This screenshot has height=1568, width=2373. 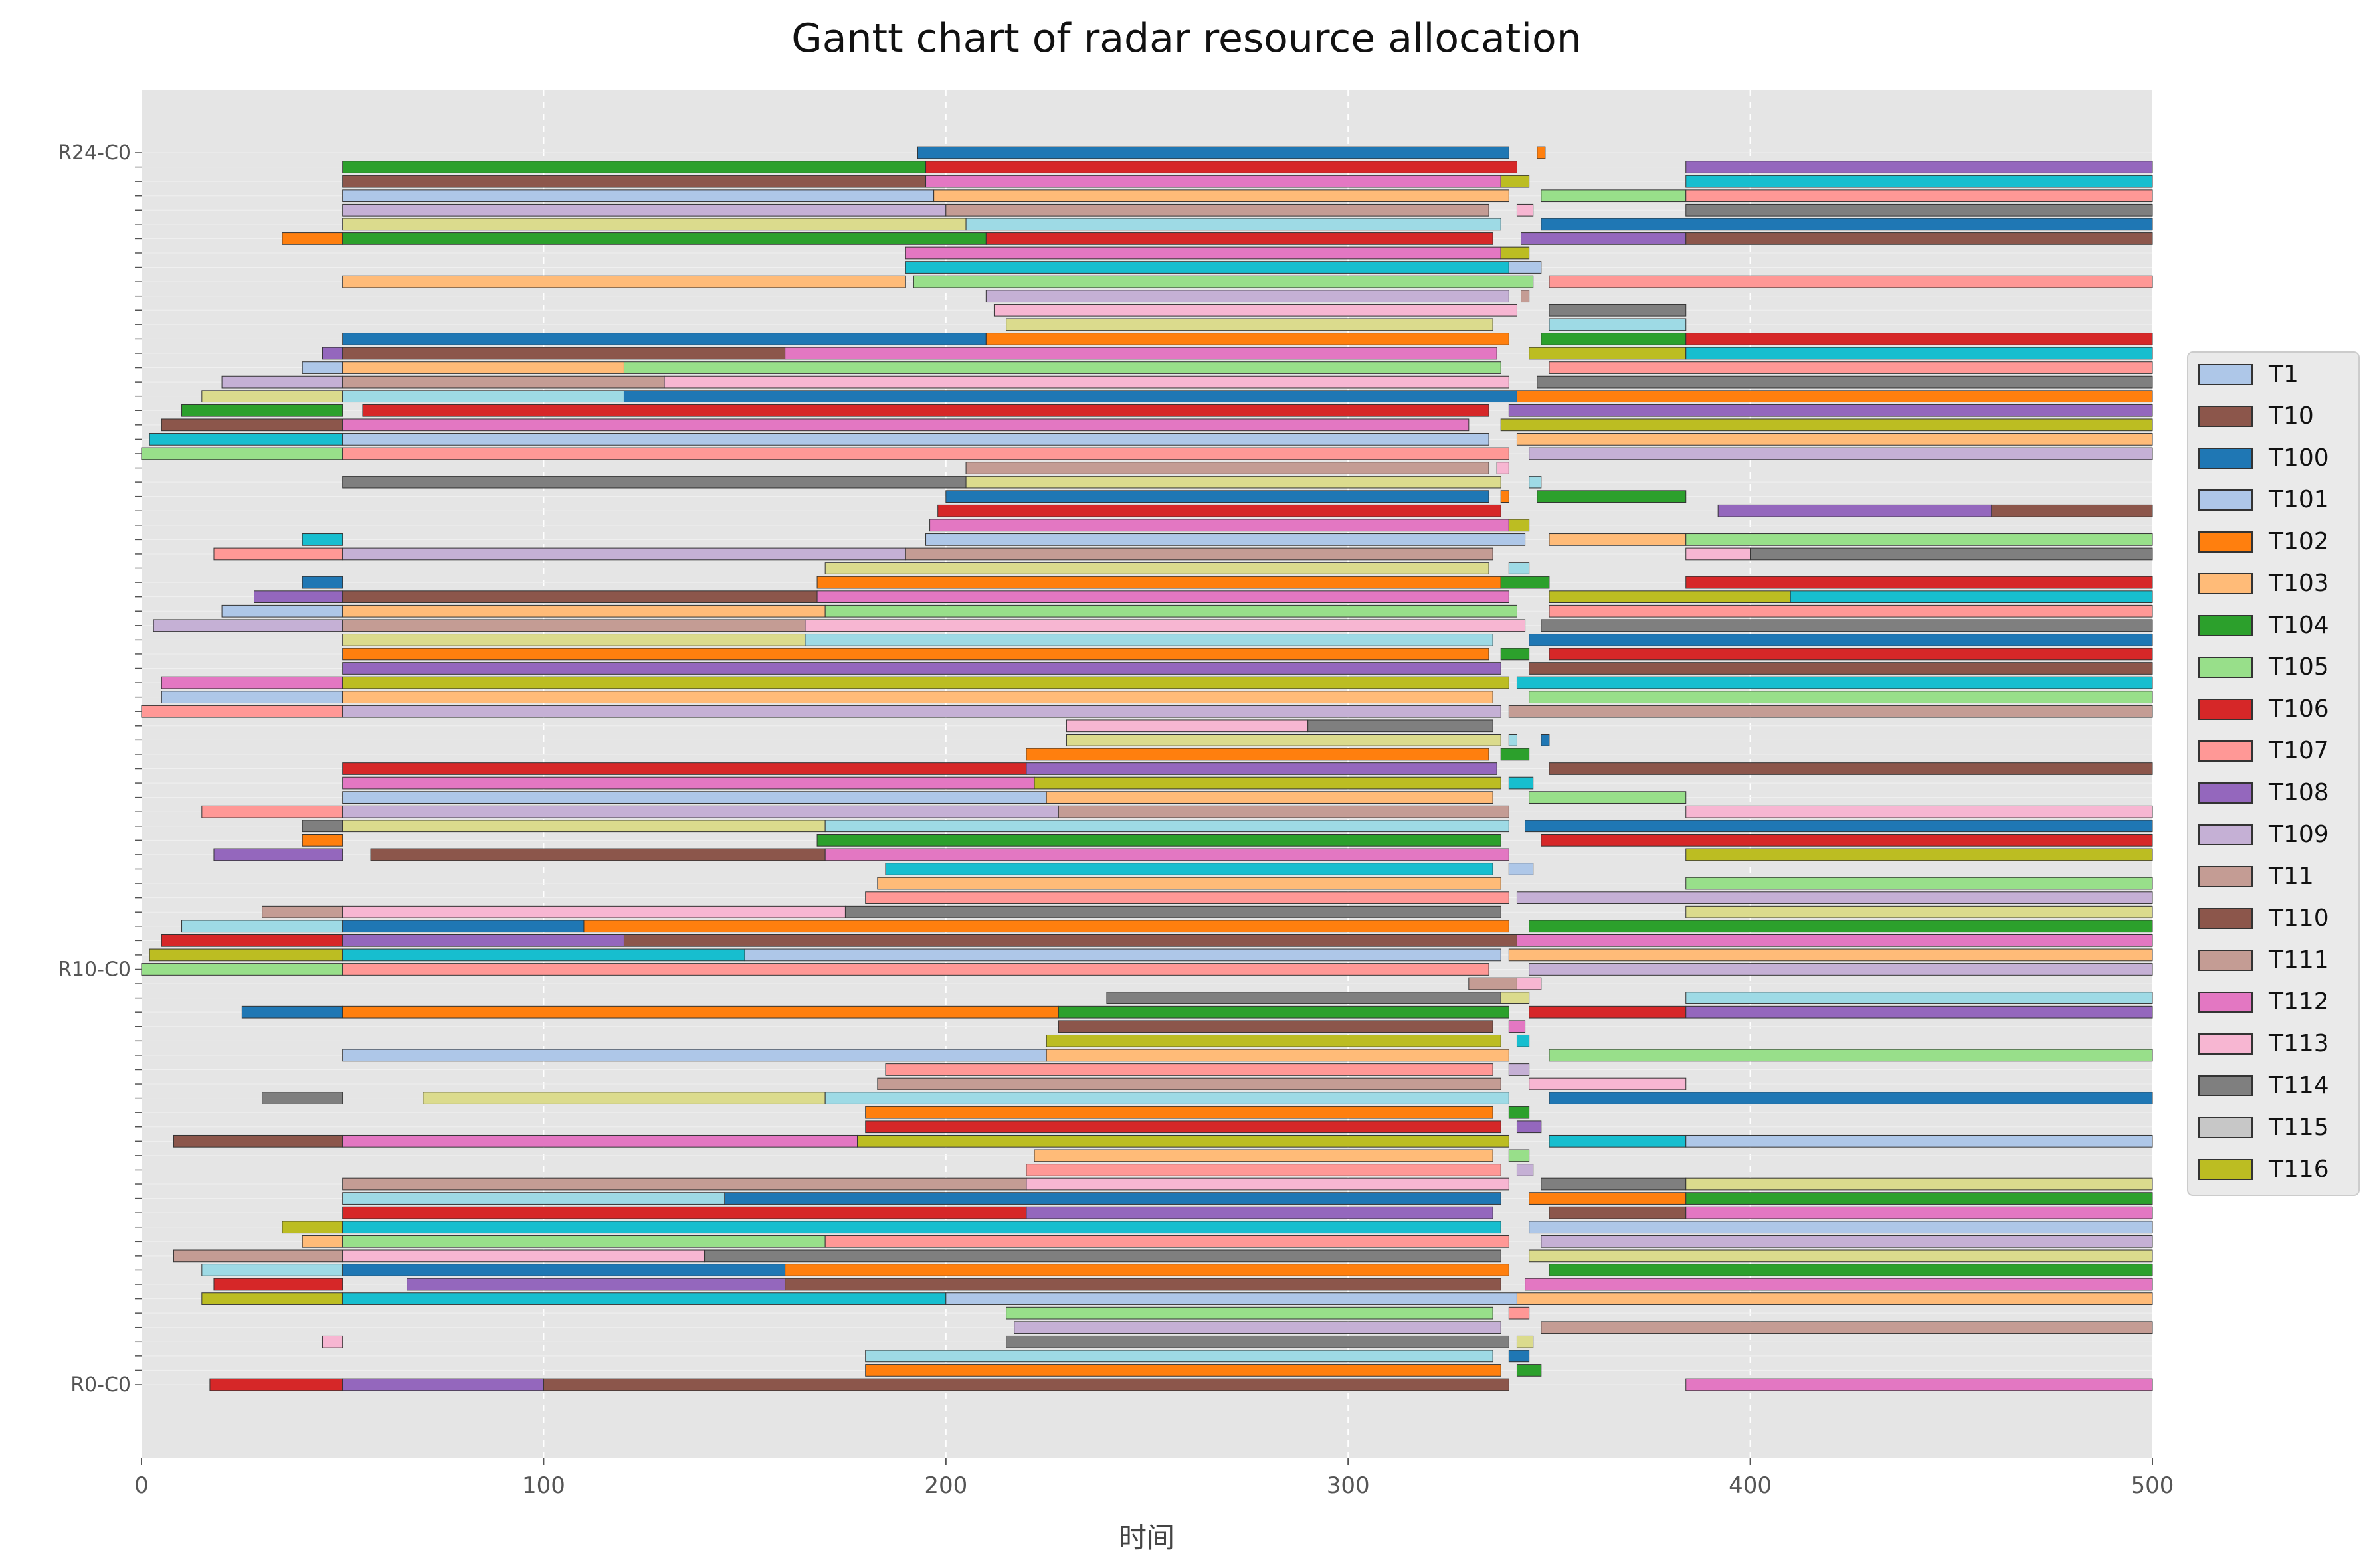 I want to click on legend-label: T116, so click(x=2298, y=1169).